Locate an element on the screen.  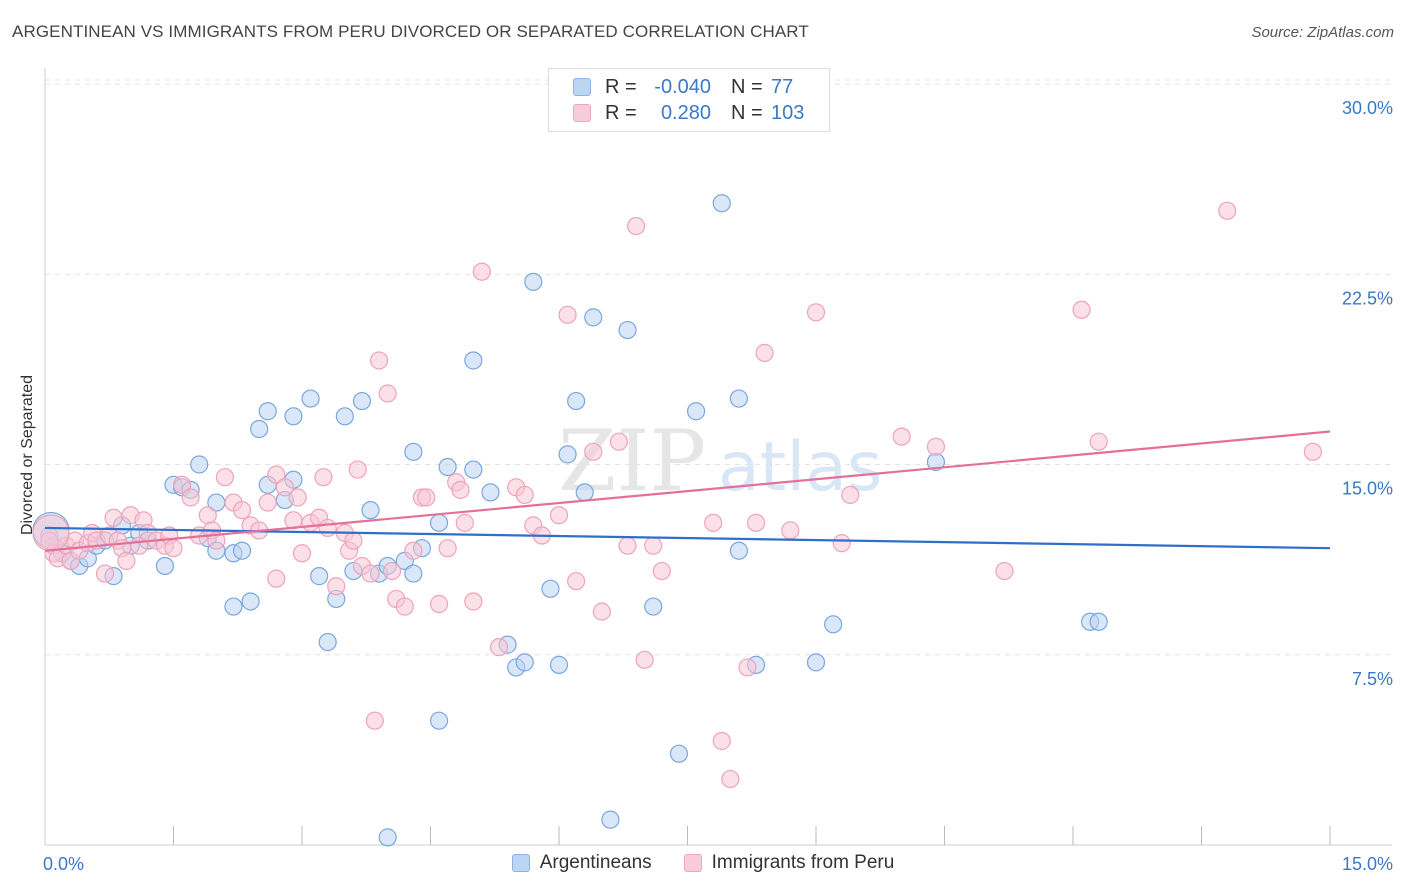
legend-n-value: 77 is located at coordinates (782, 86).